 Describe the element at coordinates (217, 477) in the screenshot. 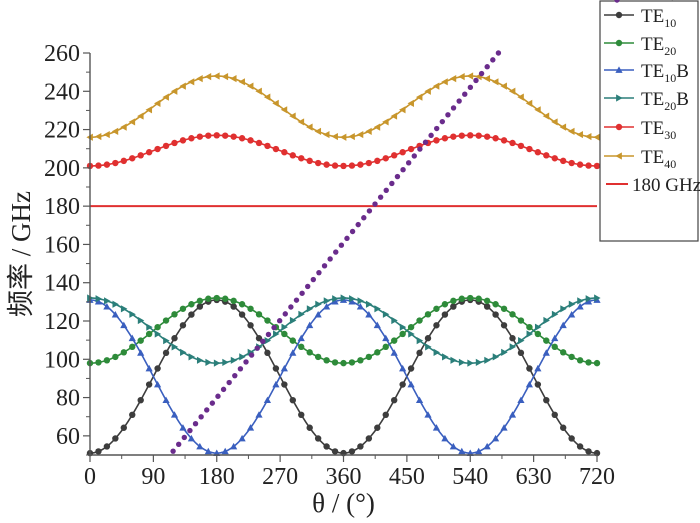

I see `x-tick-label: 180` at that location.